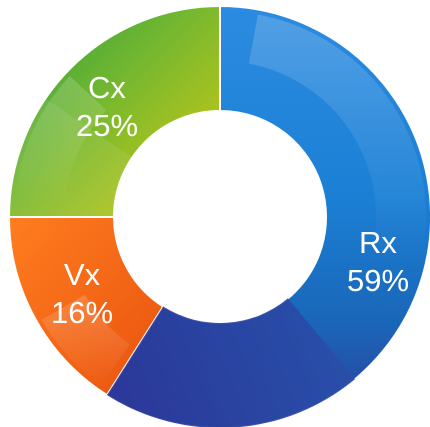 This screenshot has height=427, width=430. What do you see at coordinates (60, 140) in the screenshot?
I see `slice-highlight-cx` at bounding box center [60, 140].